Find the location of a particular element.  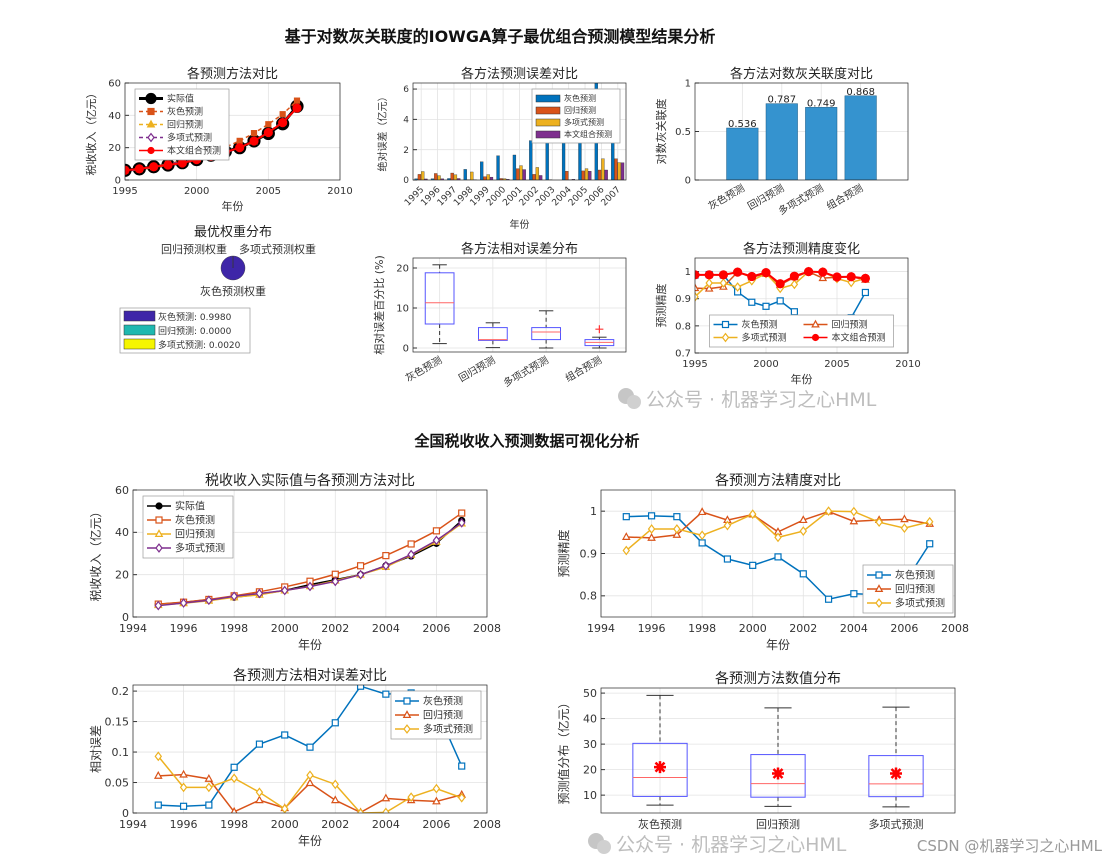

y-tick-label: 0.9 is located at coordinates (683, 299).